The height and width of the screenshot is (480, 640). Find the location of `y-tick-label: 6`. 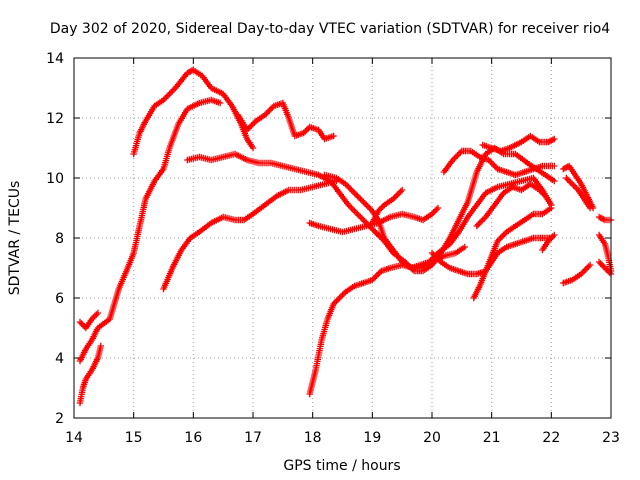

y-tick-label: 6 is located at coordinates (59, 299).